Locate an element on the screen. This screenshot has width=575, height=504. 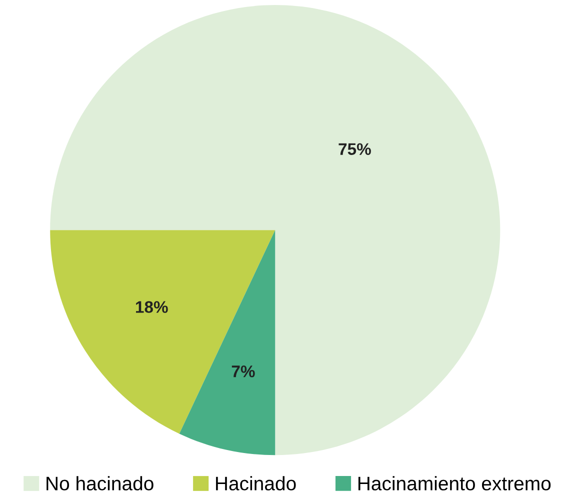
pie-slice is located at coordinates (227, 343).